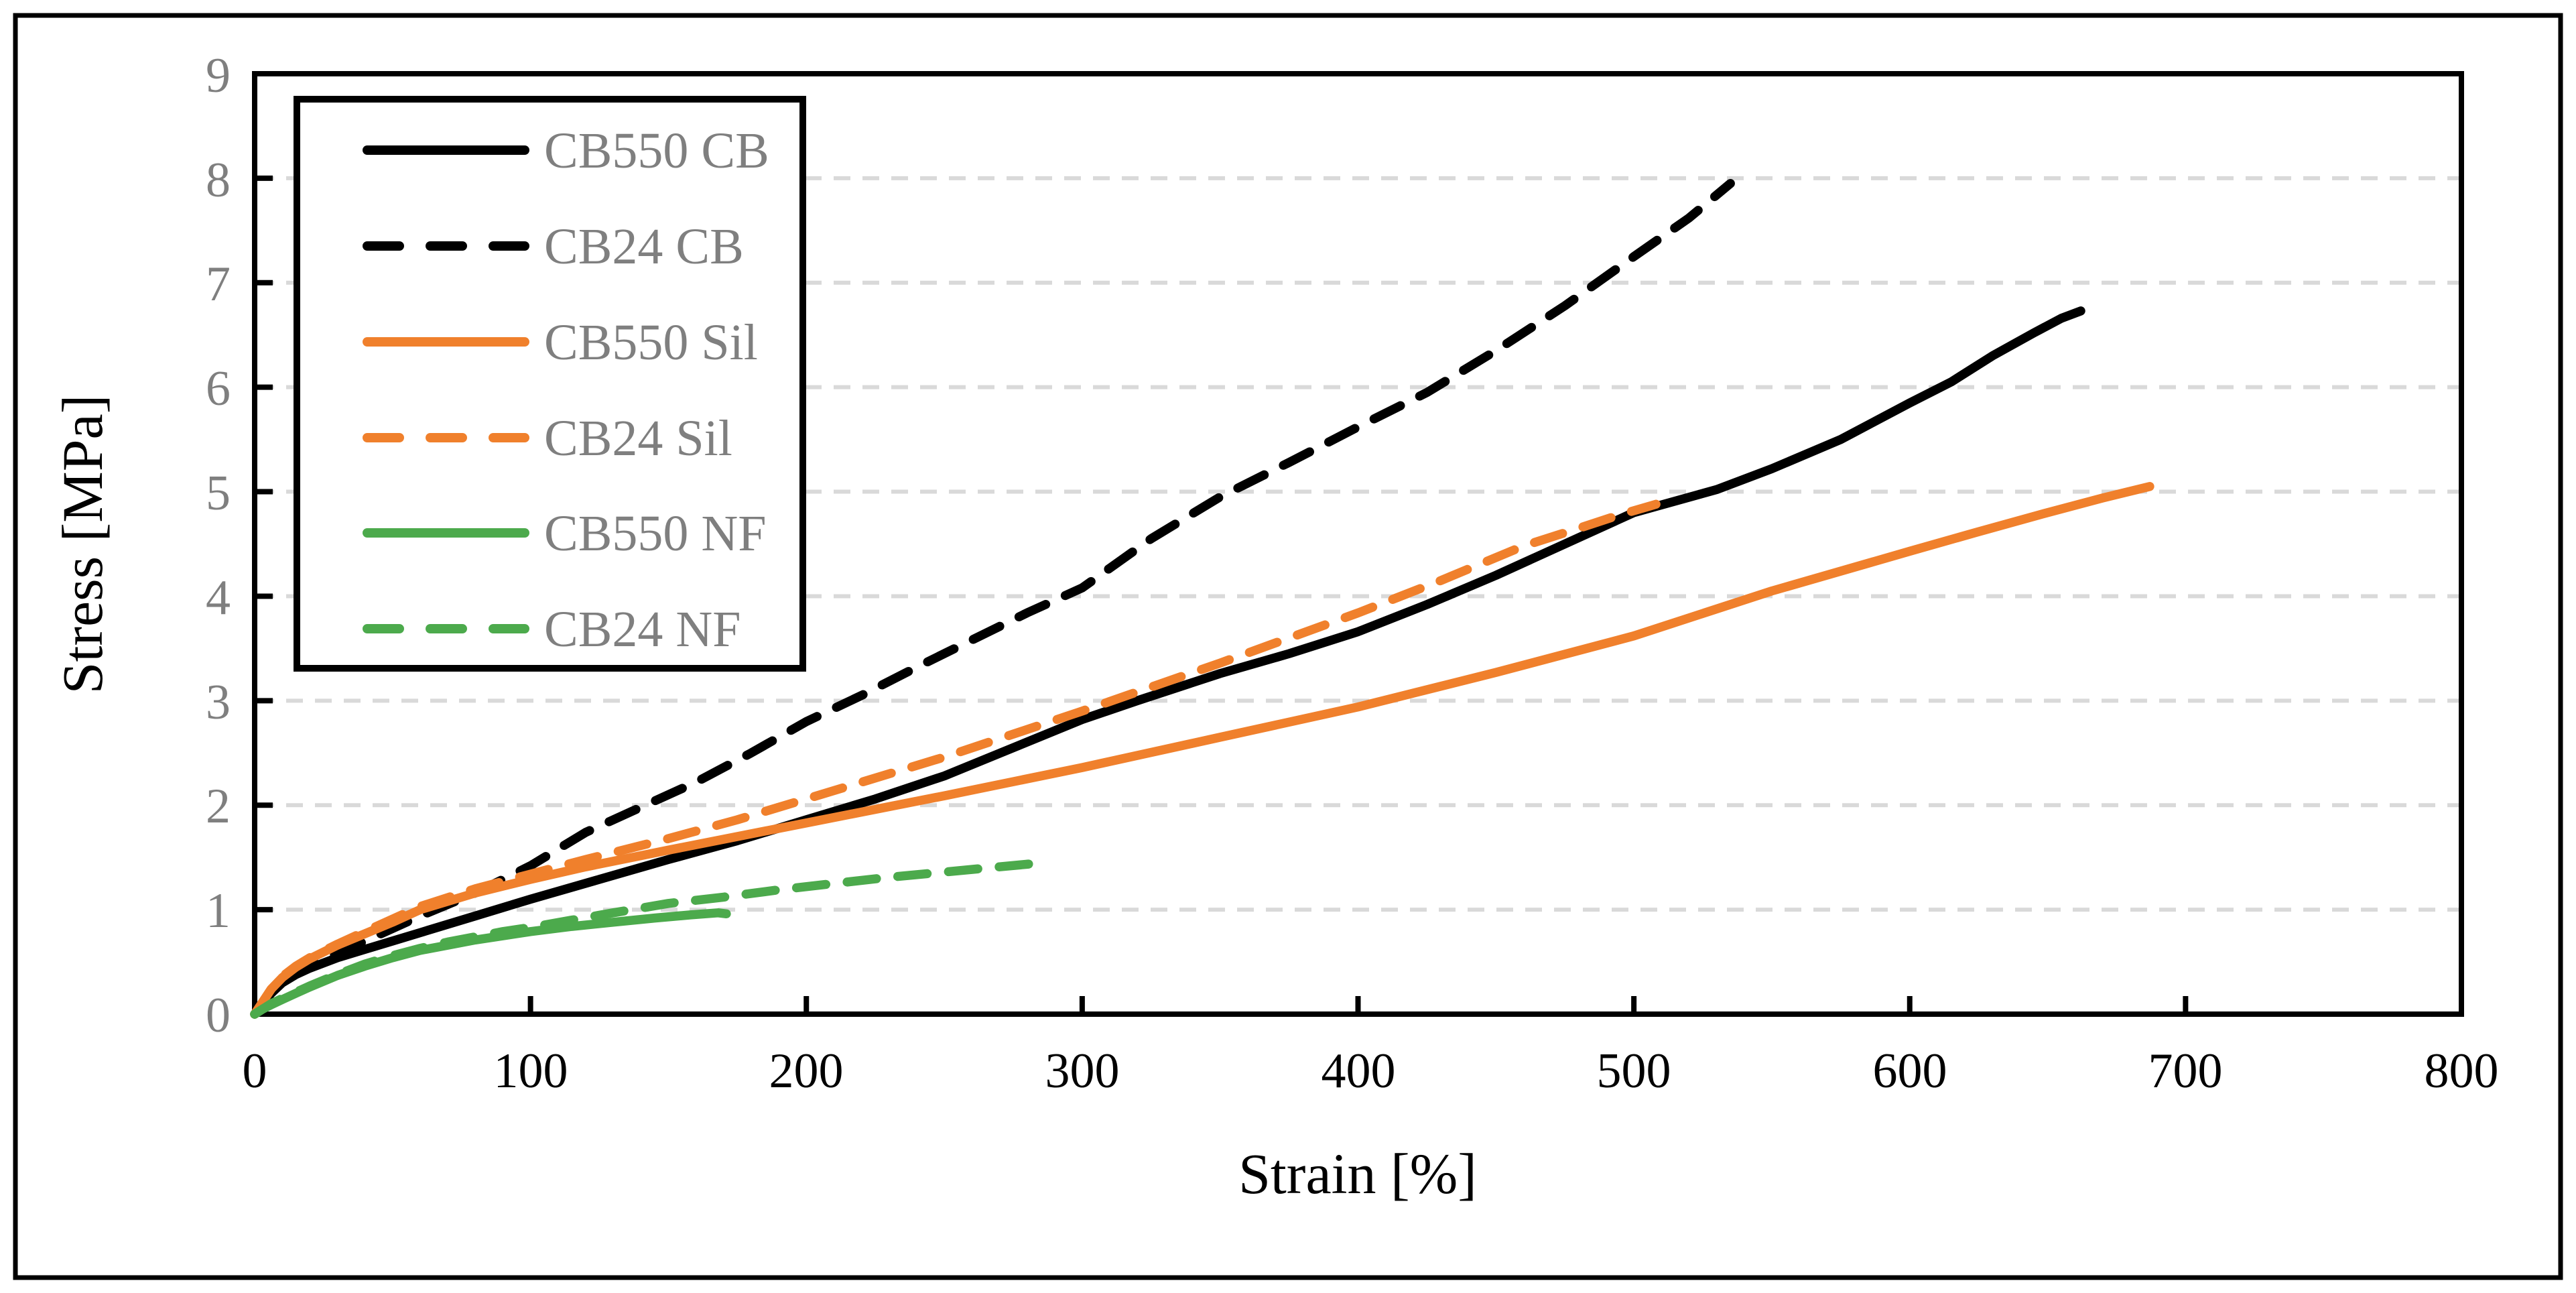 This screenshot has height=1293, width=2576. I want to click on xtick-200: 200, so click(806, 1071).